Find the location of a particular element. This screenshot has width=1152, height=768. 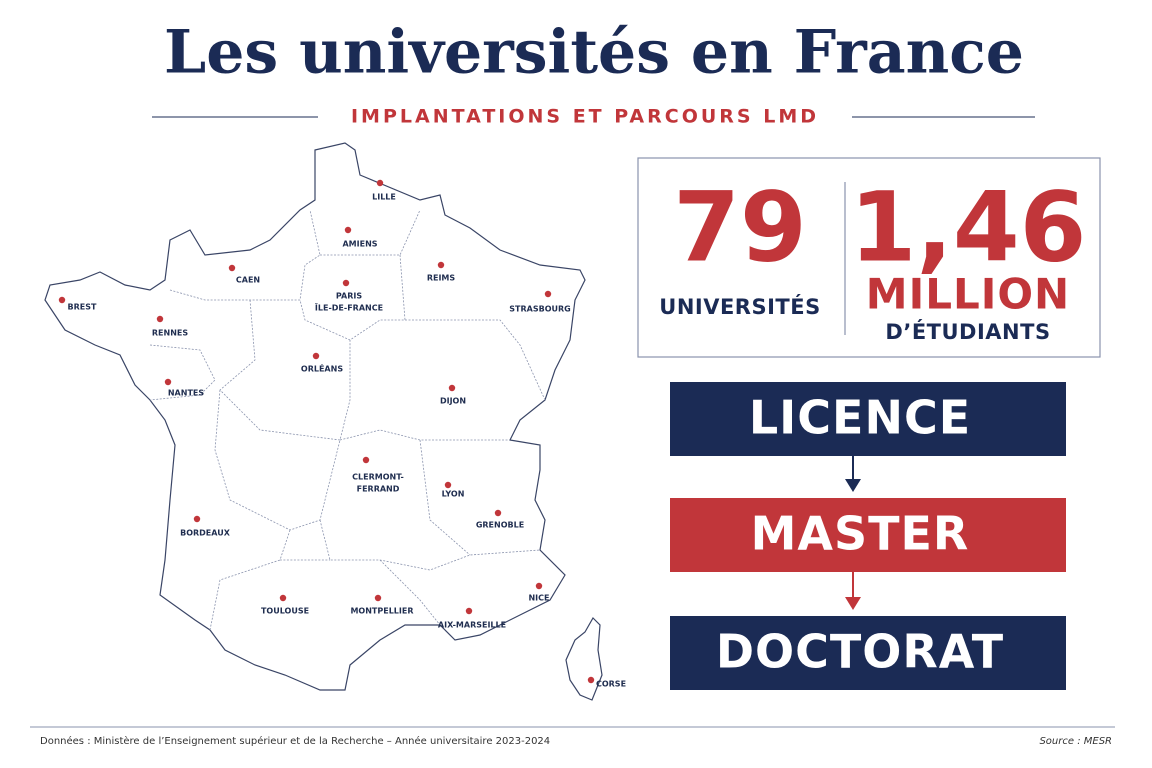

city-label: AIX-MARSEILLE is located at coordinates (472, 625).